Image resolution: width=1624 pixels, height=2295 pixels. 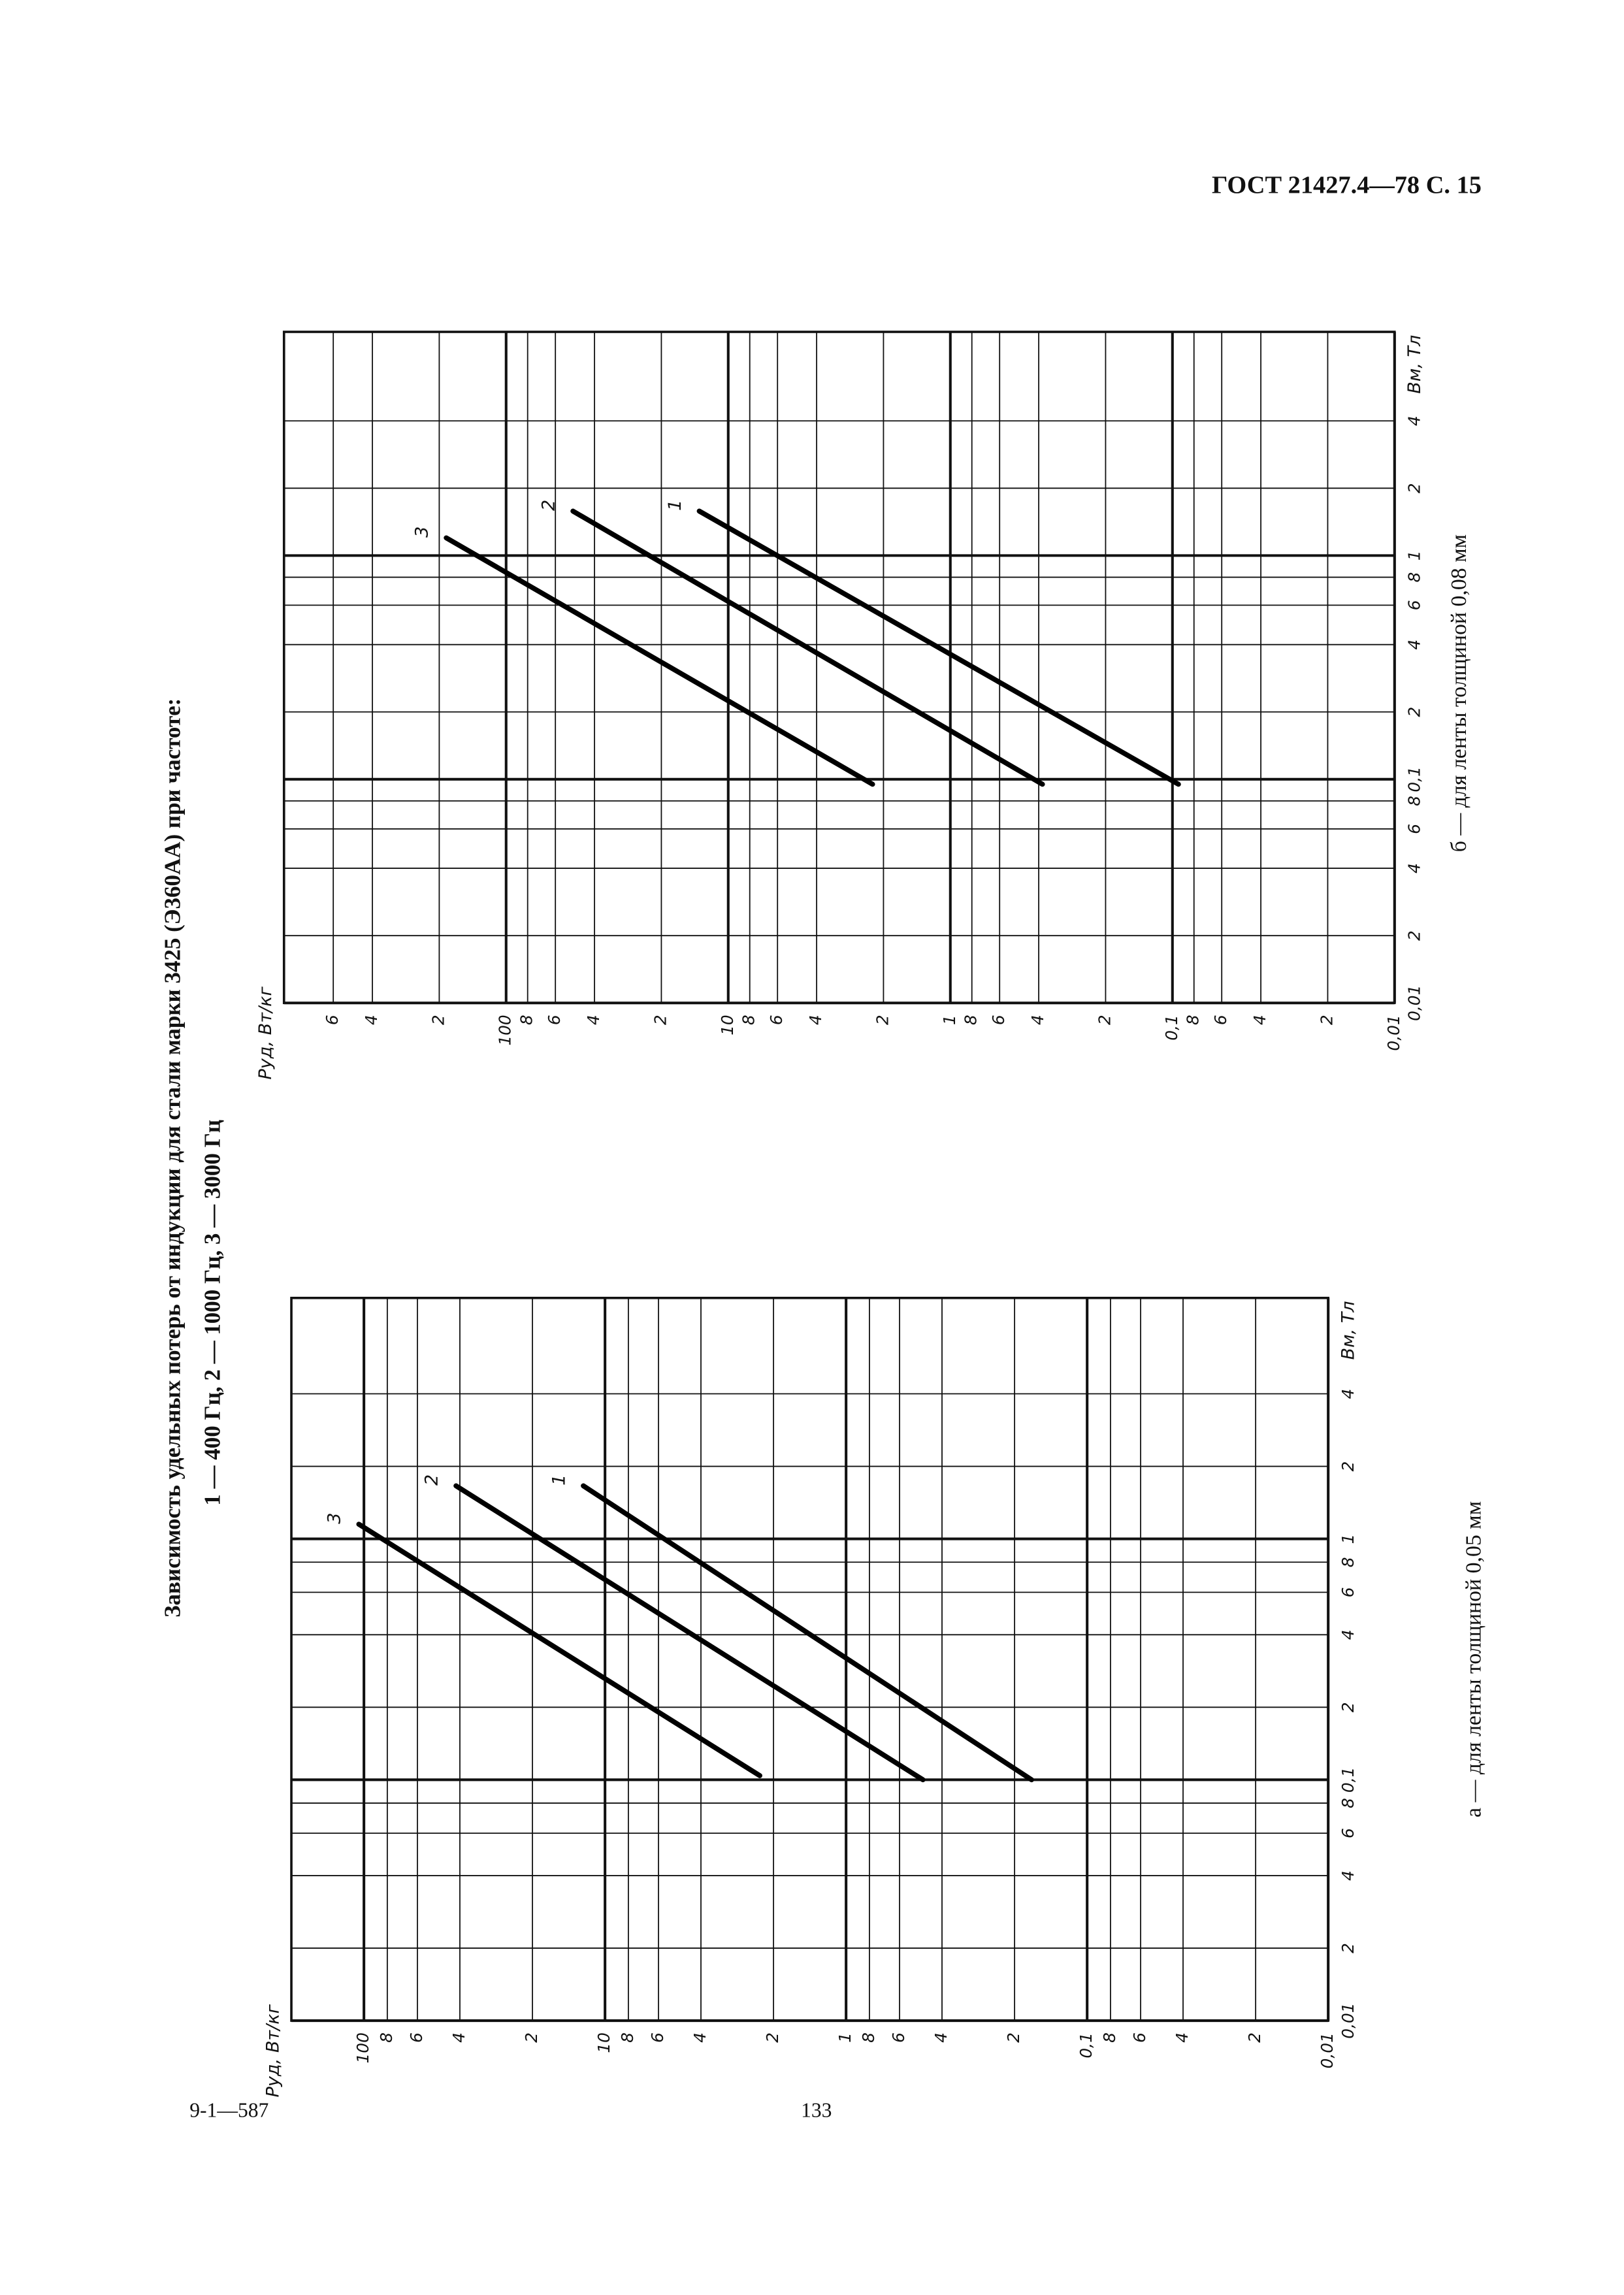 What do you see at coordinates (1459, 693) in the screenshot?
I see `figure-caption: б — для ленты толщиной 0,08 мм` at bounding box center [1459, 693].